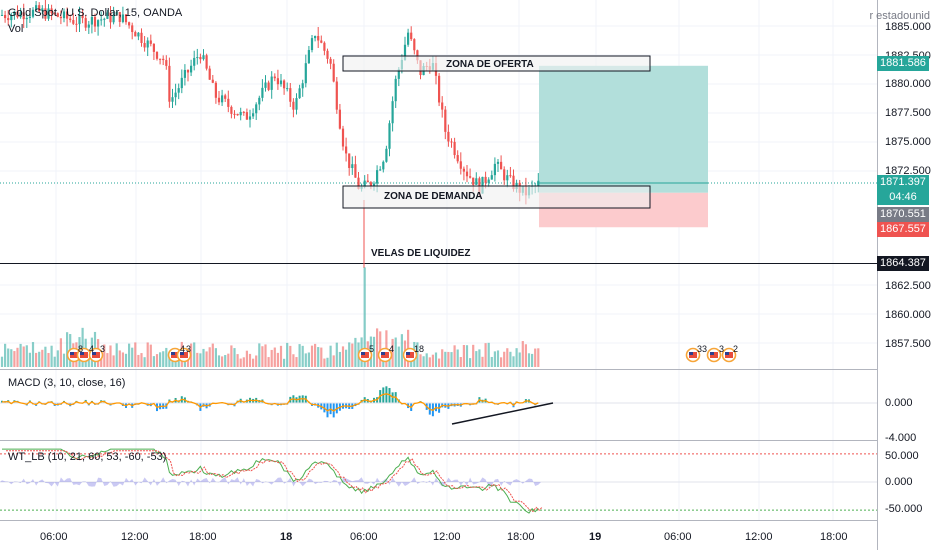 The width and height of the screenshot is (932, 550). Describe the element at coordinates (908, 142) in the screenshot. I see `price-tick: 1875.000` at that location.